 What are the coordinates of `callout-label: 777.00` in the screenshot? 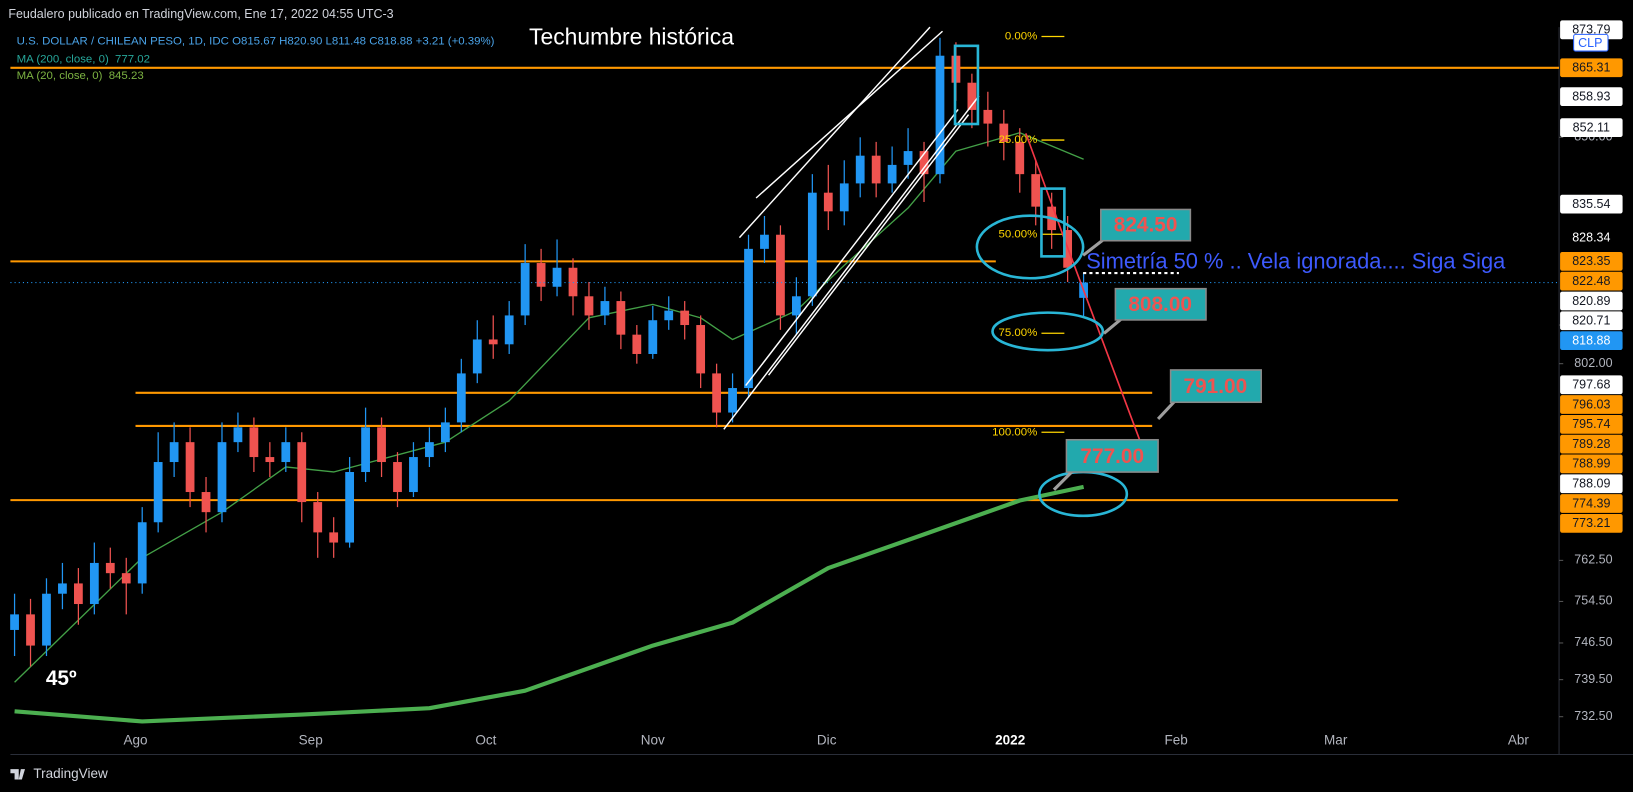 It's located at (1112, 456).